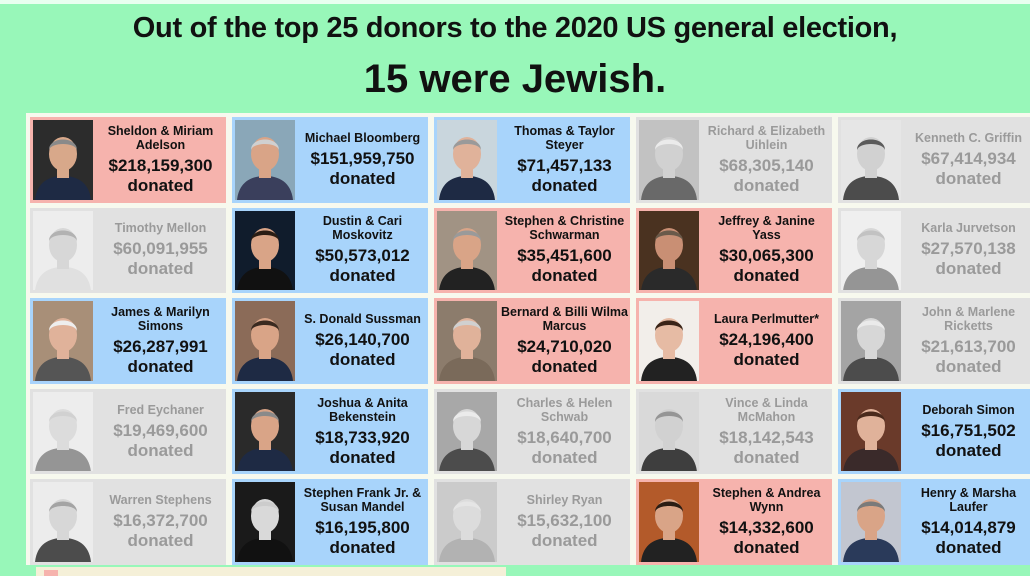  Describe the element at coordinates (515, 79) in the screenshot. I see `headline-emphasis: 15 were Jewish.` at that location.